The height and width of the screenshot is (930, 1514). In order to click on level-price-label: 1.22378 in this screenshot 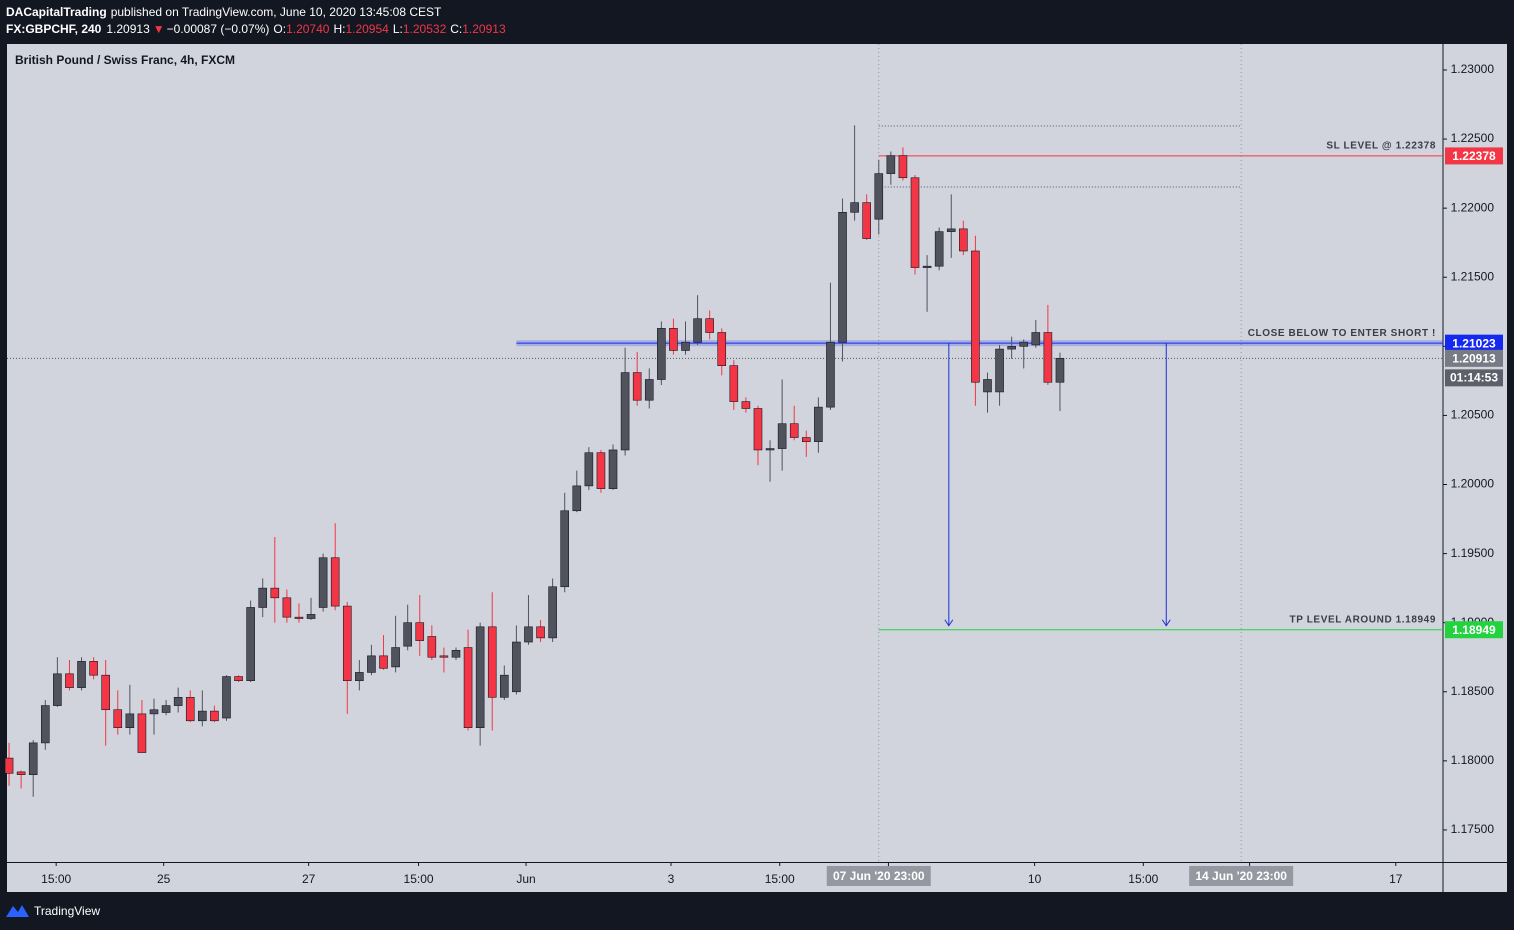, I will do `click(1474, 156)`.